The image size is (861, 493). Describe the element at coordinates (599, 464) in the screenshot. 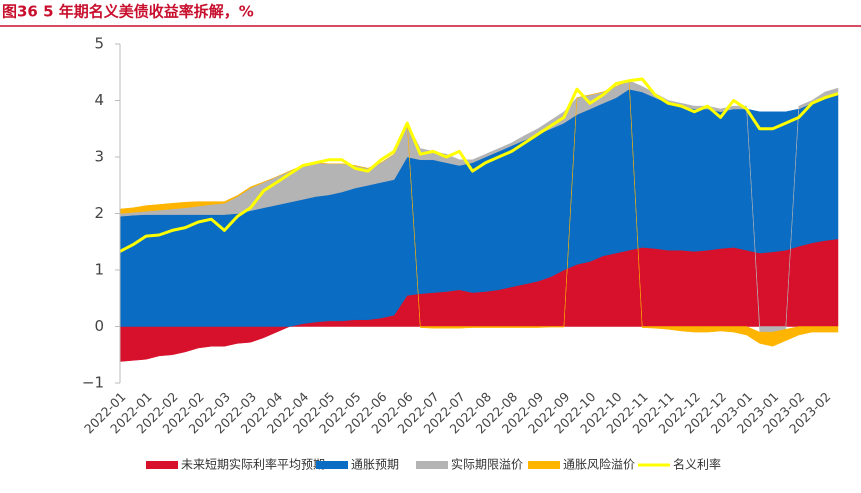

I see `legend-label: 通胀风险溢价` at that location.